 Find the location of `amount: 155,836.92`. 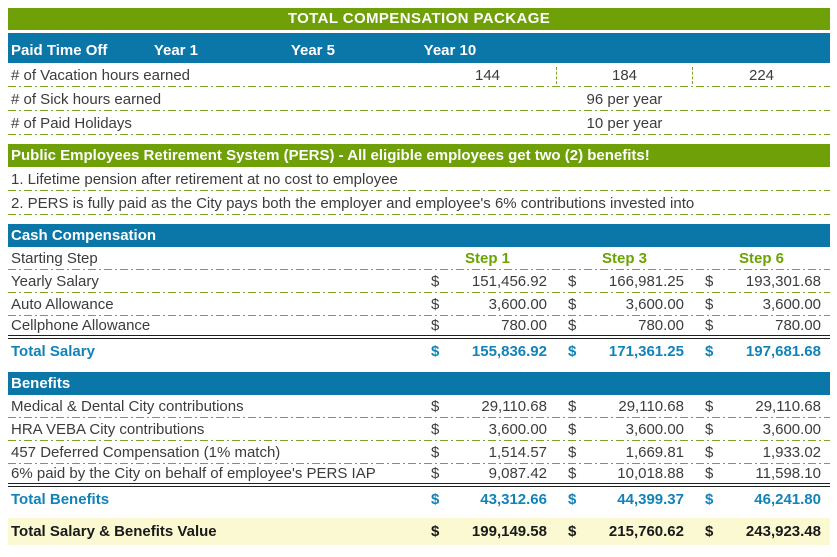

amount: 155,836.92 is located at coordinates (509, 351).